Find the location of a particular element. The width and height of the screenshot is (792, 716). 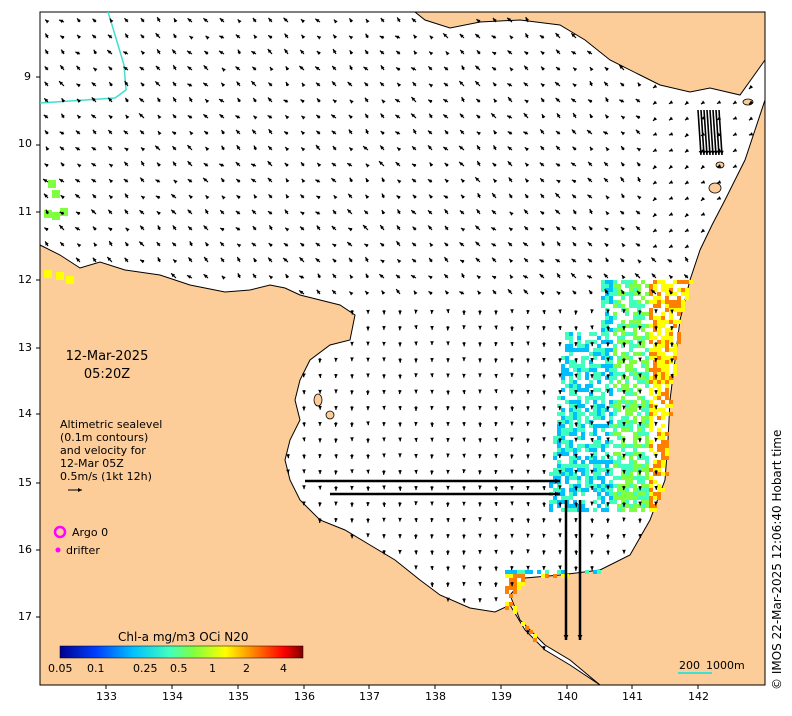

scale-bar-label-left: 200 is located at coordinates (689, 665).